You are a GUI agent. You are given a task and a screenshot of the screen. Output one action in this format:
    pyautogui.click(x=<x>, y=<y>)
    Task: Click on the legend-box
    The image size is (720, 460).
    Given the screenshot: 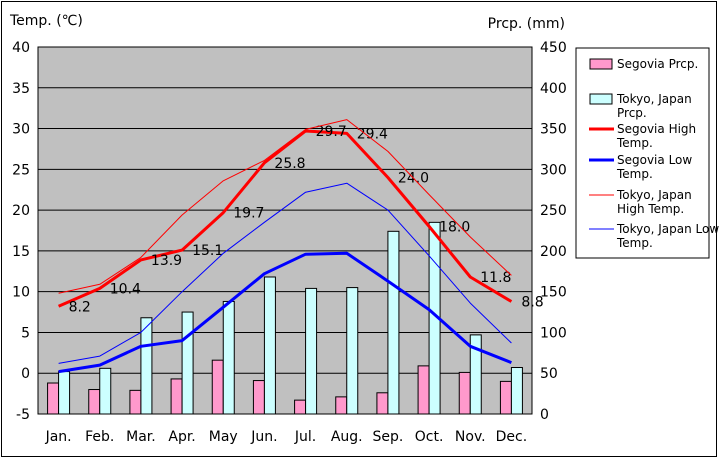 What is the action you would take?
    pyautogui.click(x=642, y=153)
    